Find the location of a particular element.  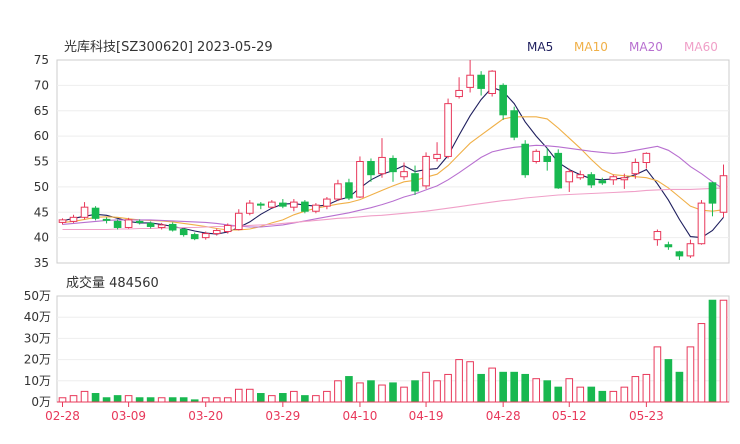

volume-y-axis: 0万 10万 20万 30万 40万 50万 is located at coordinates (37, 349).